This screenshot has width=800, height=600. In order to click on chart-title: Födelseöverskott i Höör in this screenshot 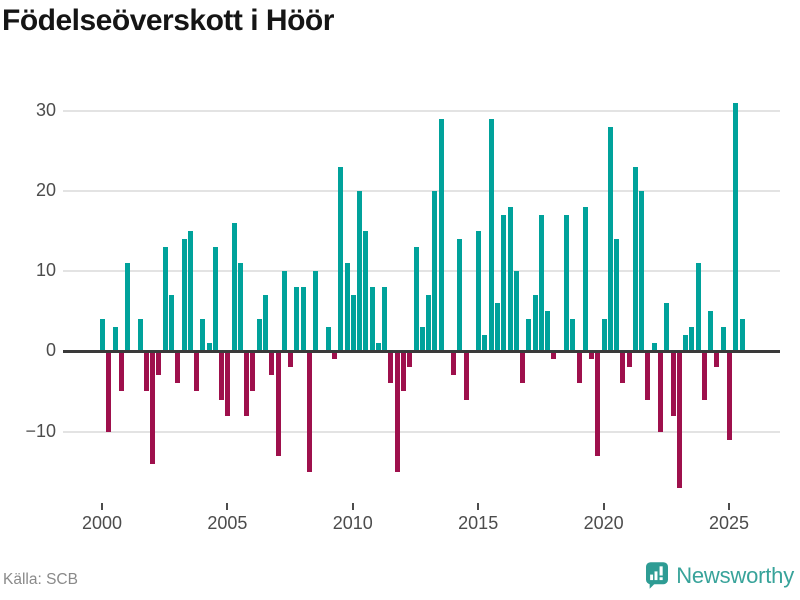, I will do `click(168, 20)`.